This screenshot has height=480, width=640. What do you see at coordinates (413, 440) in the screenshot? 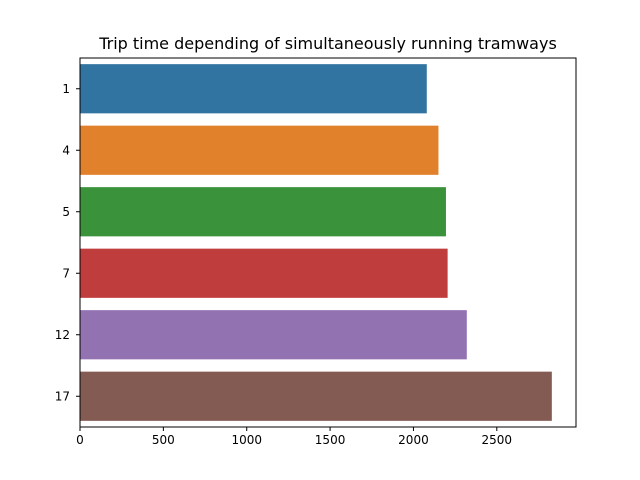
I see `x-tick-label-2000: 2000` at bounding box center [413, 440].